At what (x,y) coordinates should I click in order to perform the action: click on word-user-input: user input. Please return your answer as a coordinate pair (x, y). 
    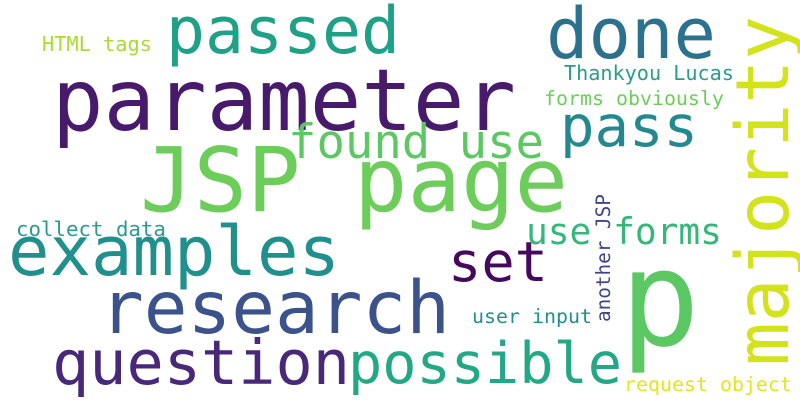
    Looking at the image, I should click on (532, 317).